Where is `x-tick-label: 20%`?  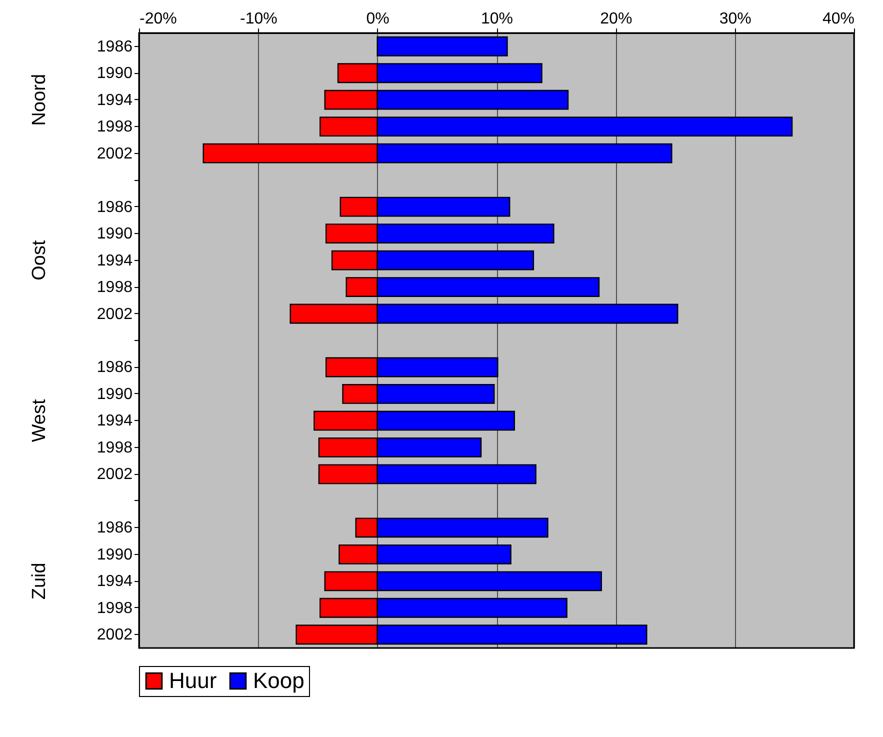
x-tick-label: 20% is located at coordinates (616, 19).